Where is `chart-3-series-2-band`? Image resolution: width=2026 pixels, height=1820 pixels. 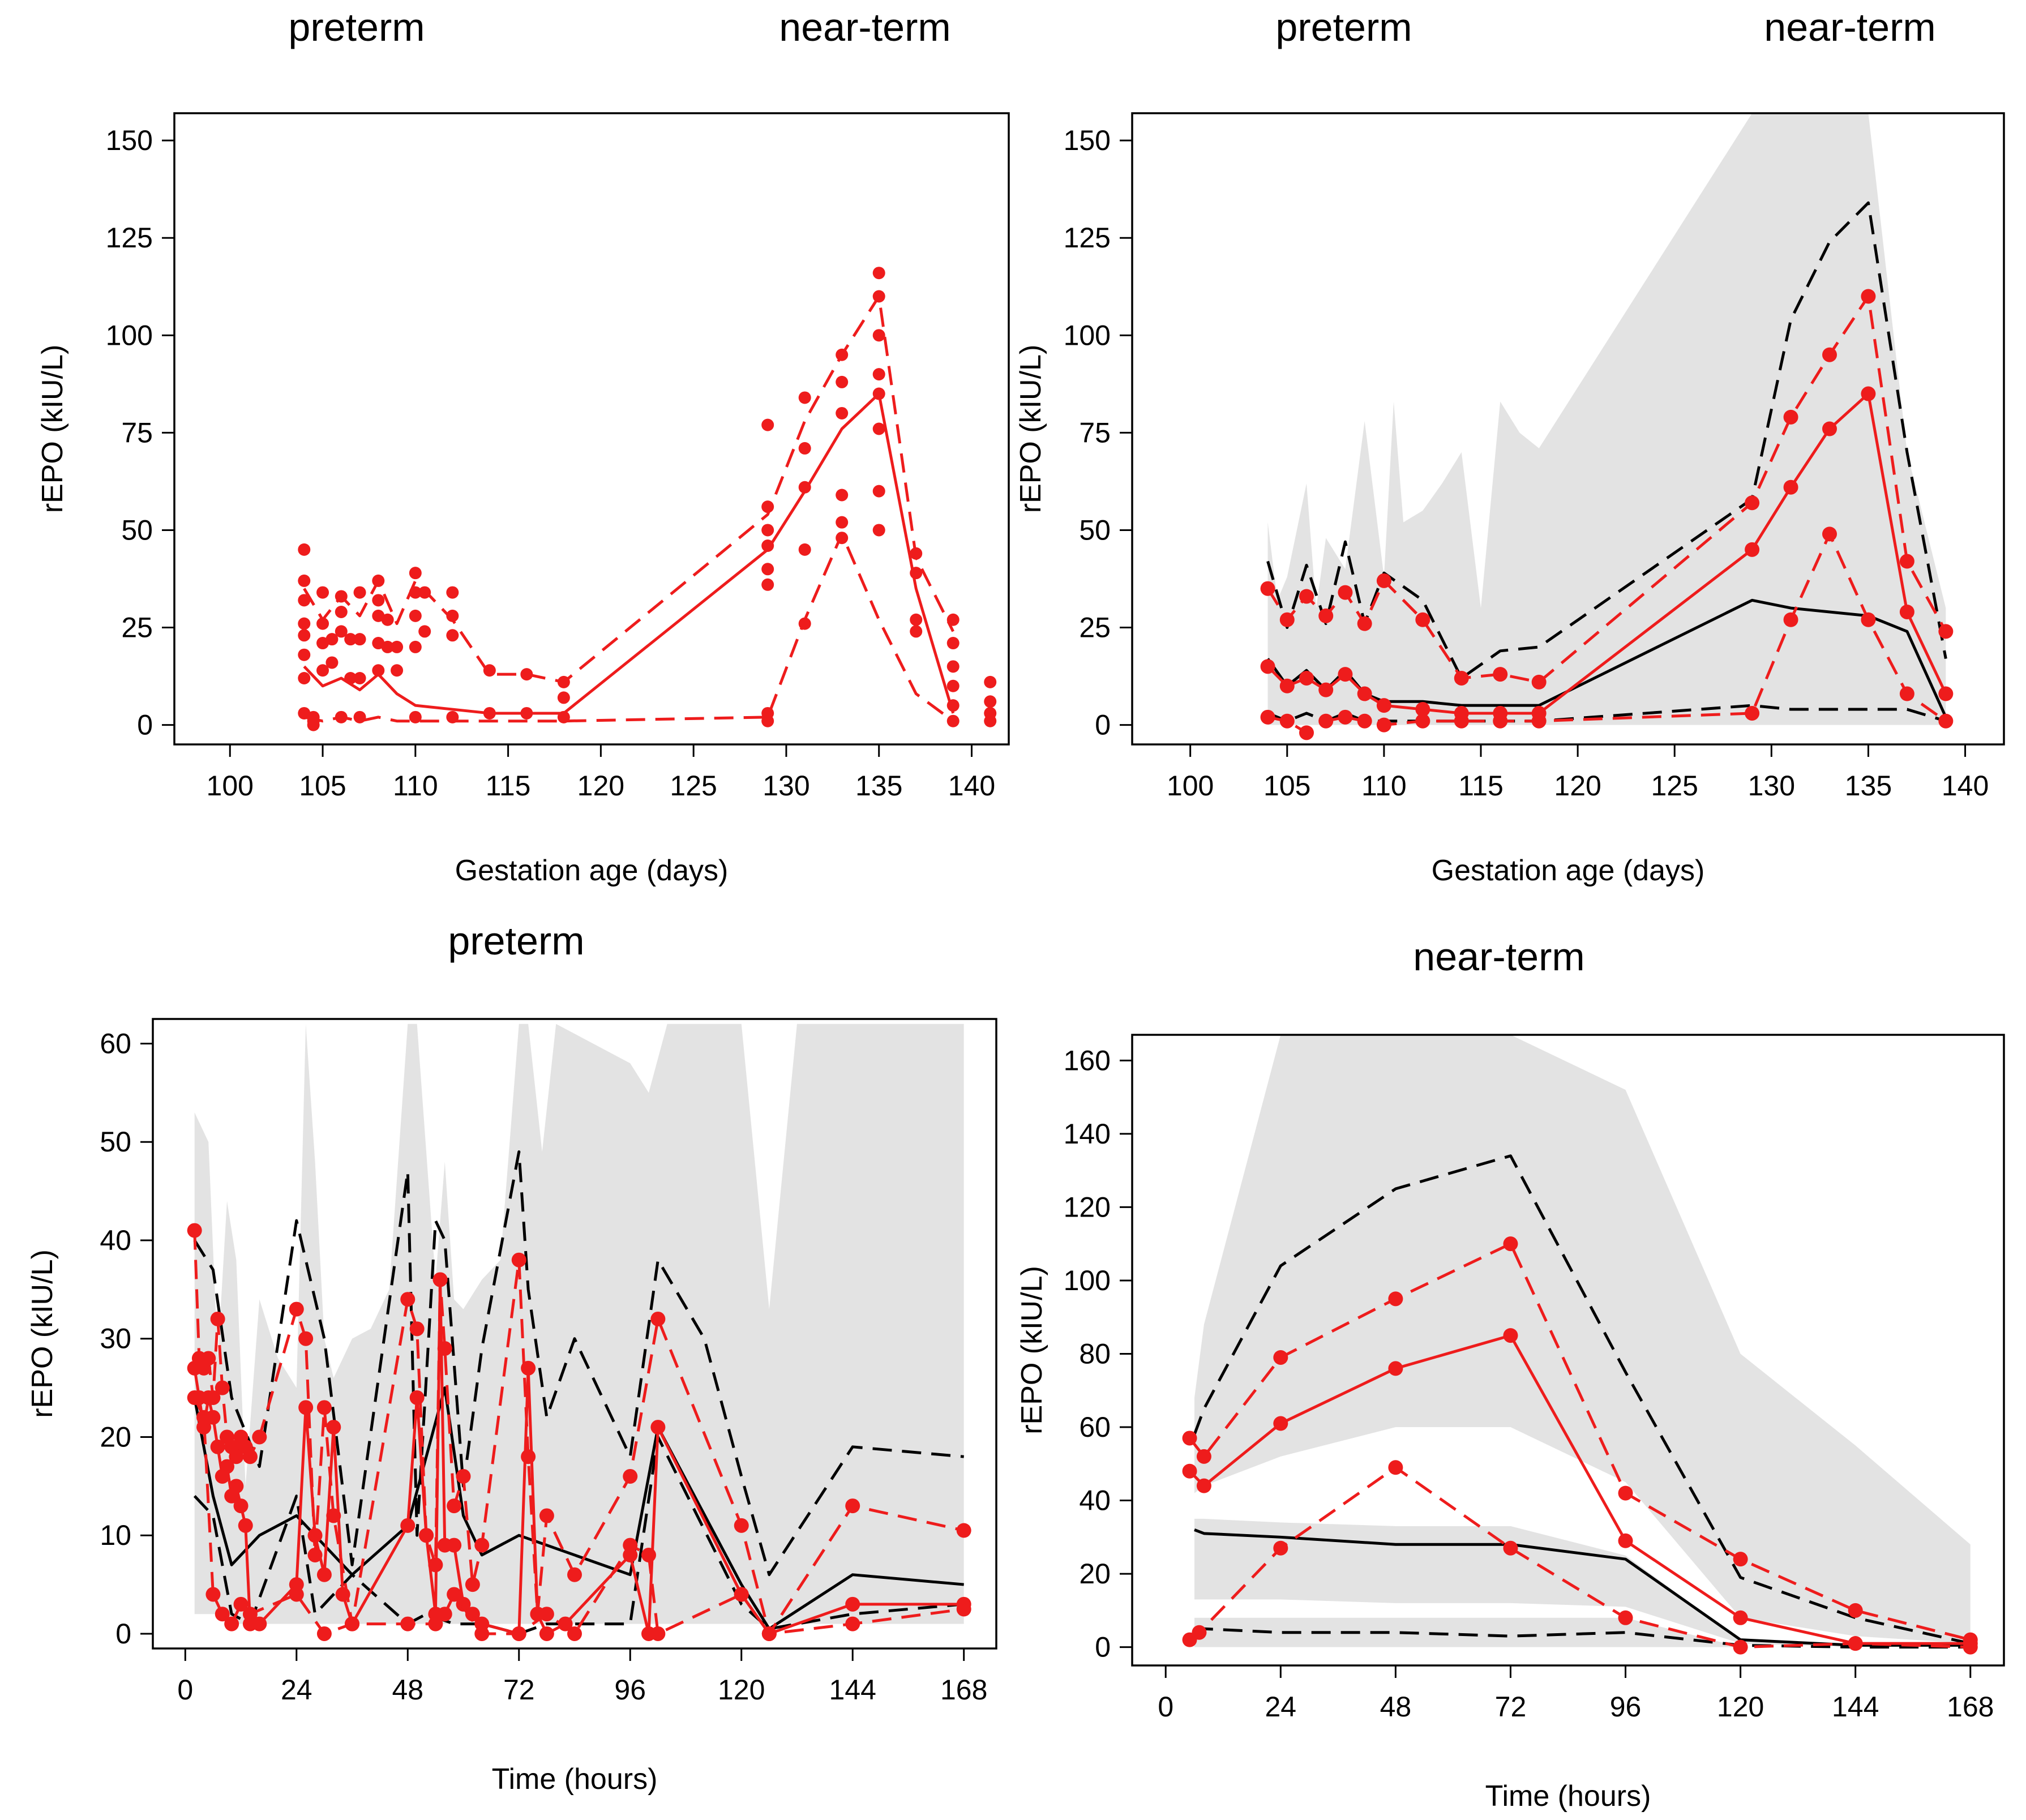
chart-3-series-2-band is located at coordinates (1583, 1623).